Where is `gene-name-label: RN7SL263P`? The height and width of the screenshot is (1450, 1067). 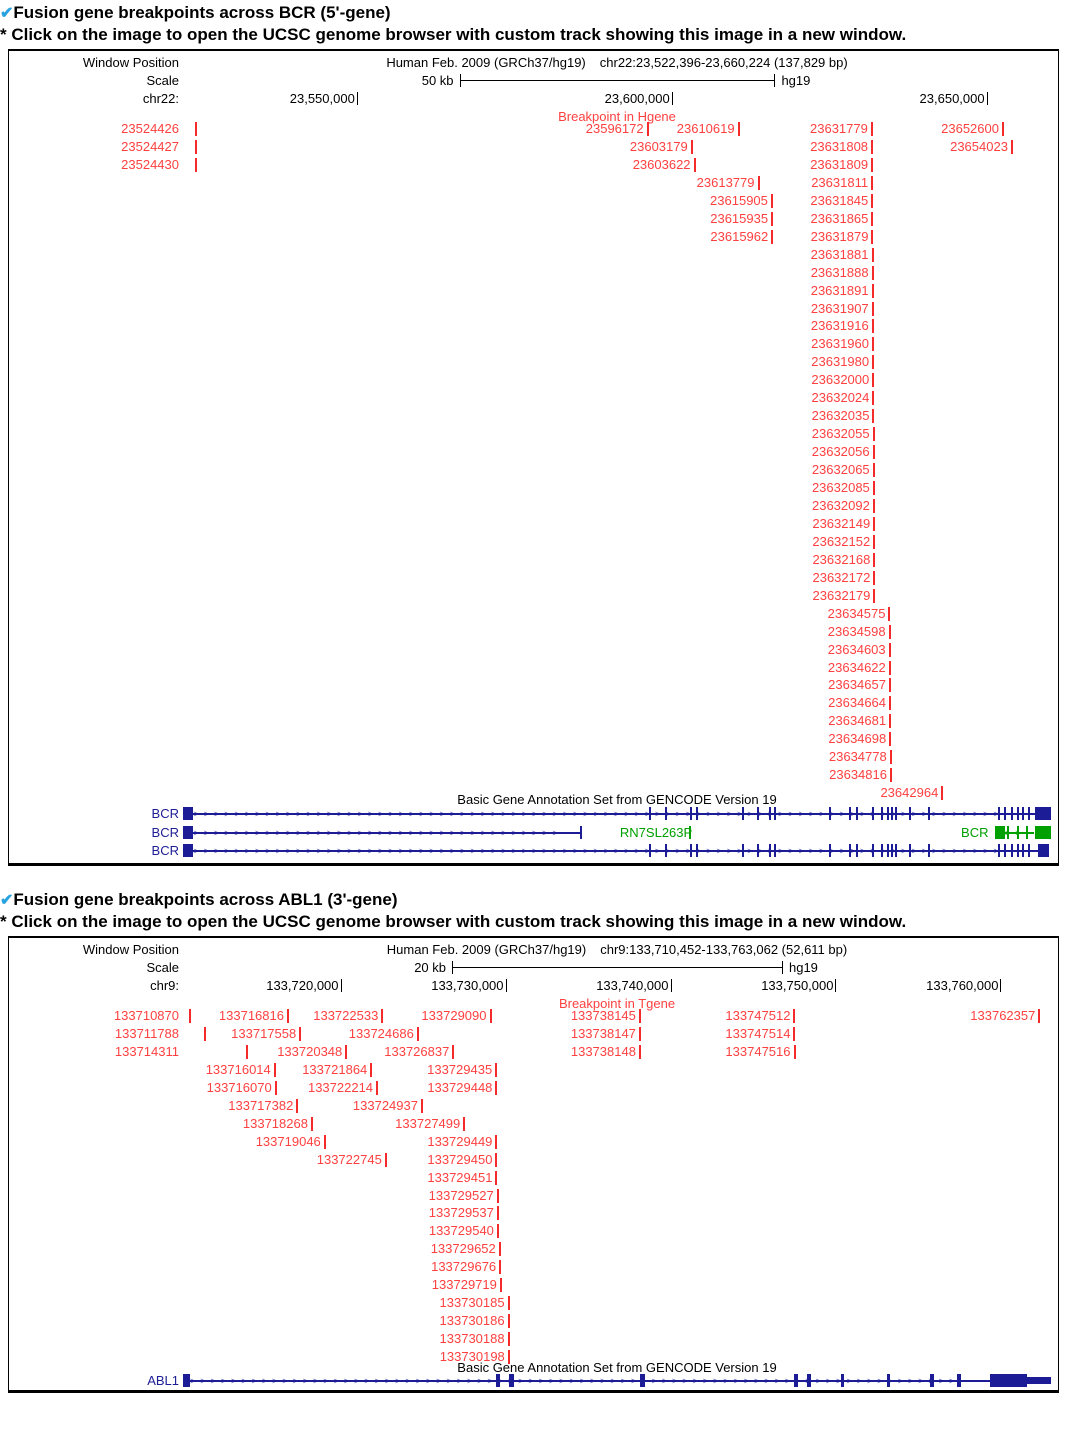
gene-name-label: RN7SL263P is located at coordinates (656, 832).